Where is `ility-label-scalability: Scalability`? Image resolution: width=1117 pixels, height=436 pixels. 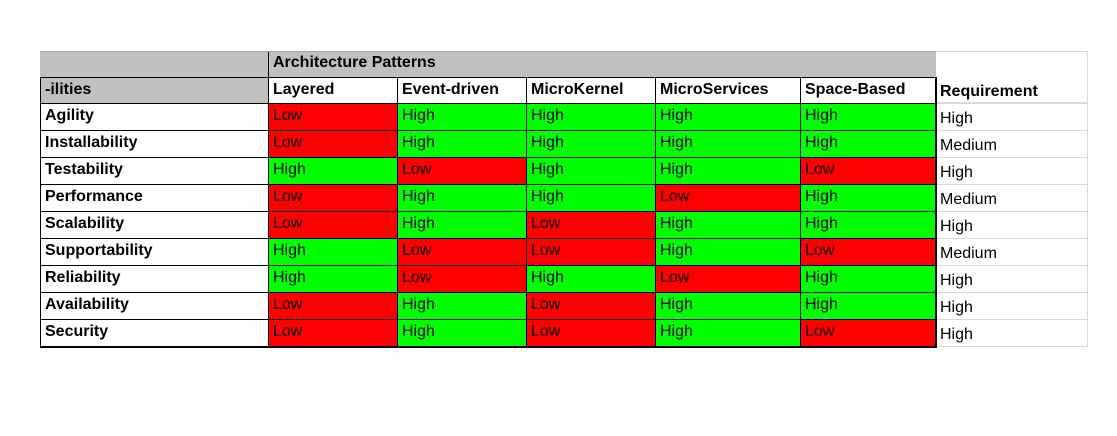 ility-label-scalability: Scalability is located at coordinates (154, 225).